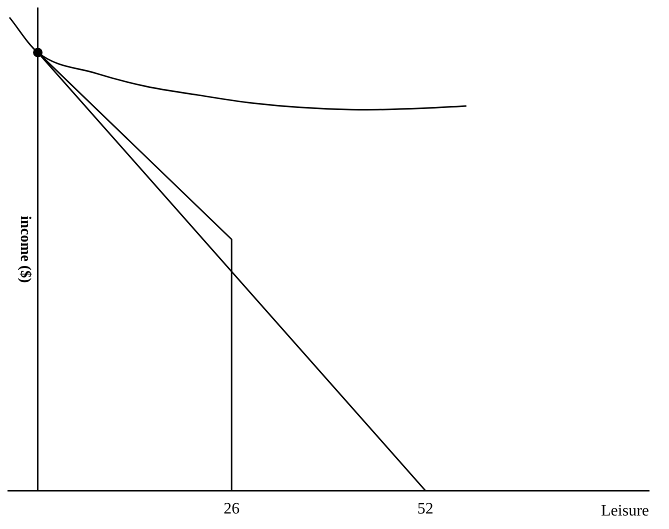  Describe the element at coordinates (425, 509) in the screenshot. I see `x-tick-label: 52` at that location.